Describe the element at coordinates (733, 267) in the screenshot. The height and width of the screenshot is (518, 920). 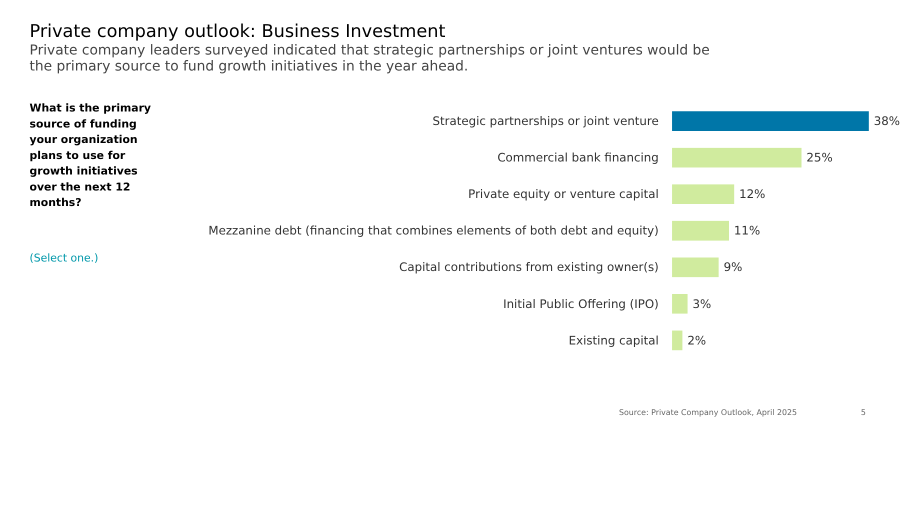
I see `data-label: 9%` at that location.